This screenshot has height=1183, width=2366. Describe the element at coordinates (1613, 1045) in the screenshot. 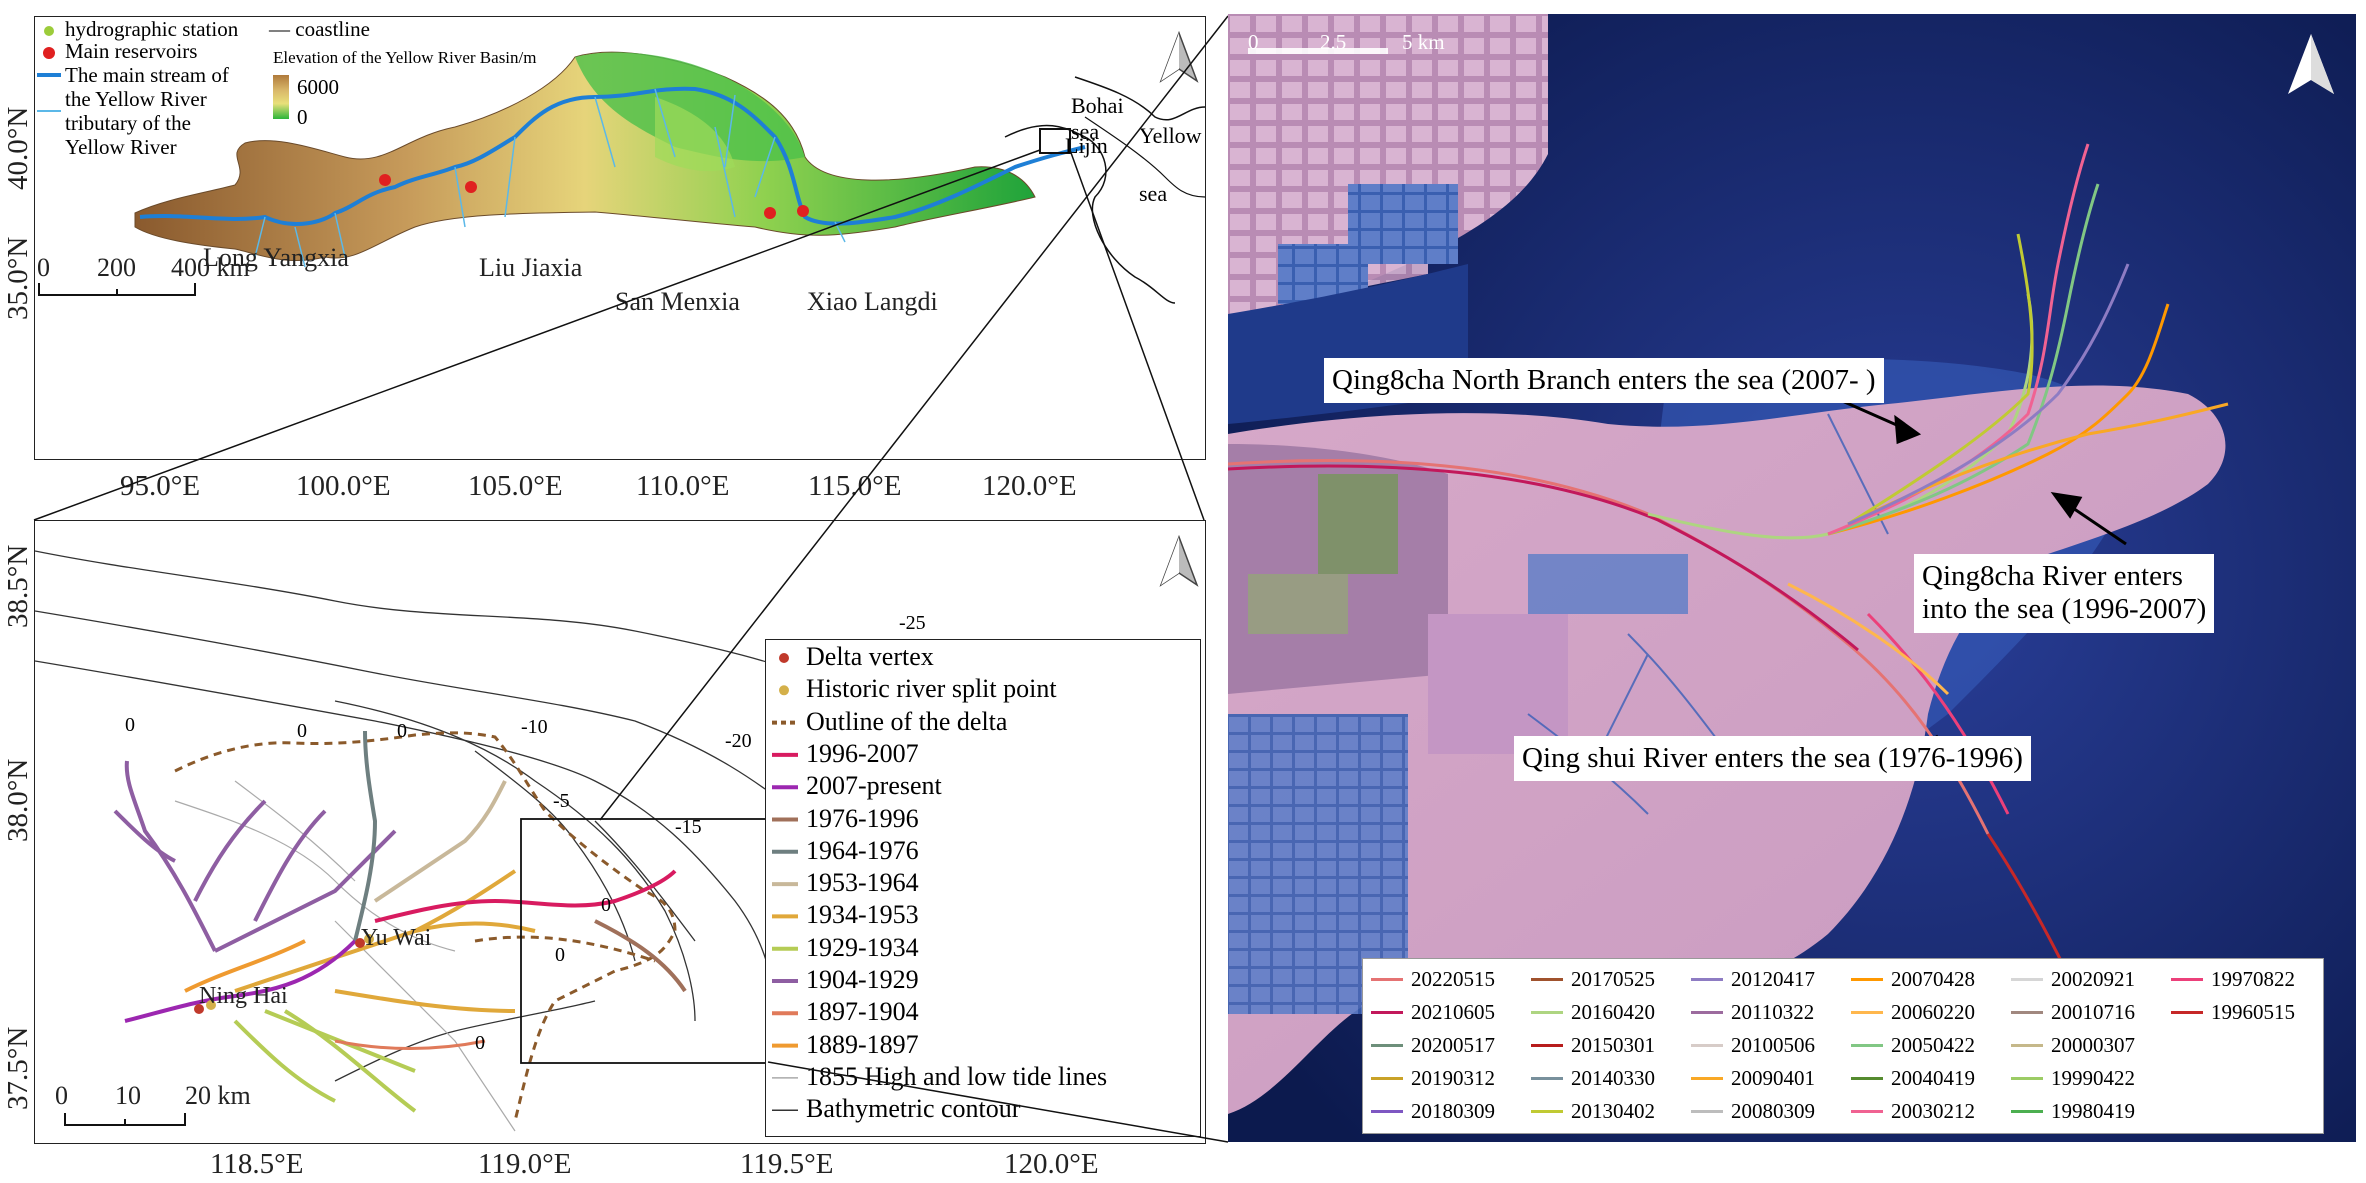

I see `satellite-legend-label: 20150301` at that location.